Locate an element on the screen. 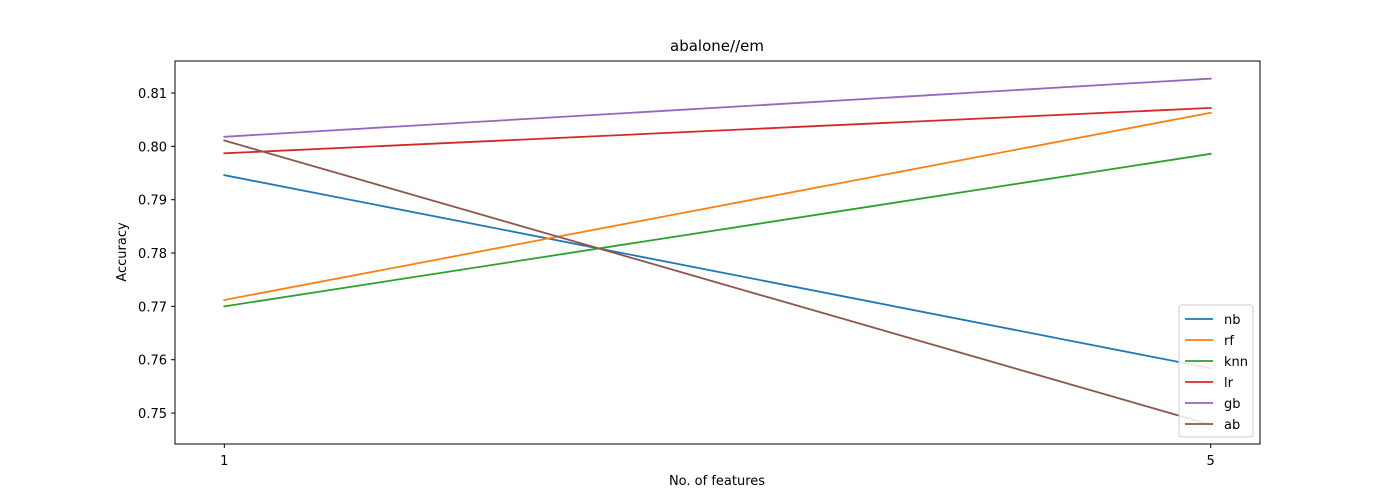 The image size is (1400, 500). legend-label-nb: nb is located at coordinates (1232, 320).